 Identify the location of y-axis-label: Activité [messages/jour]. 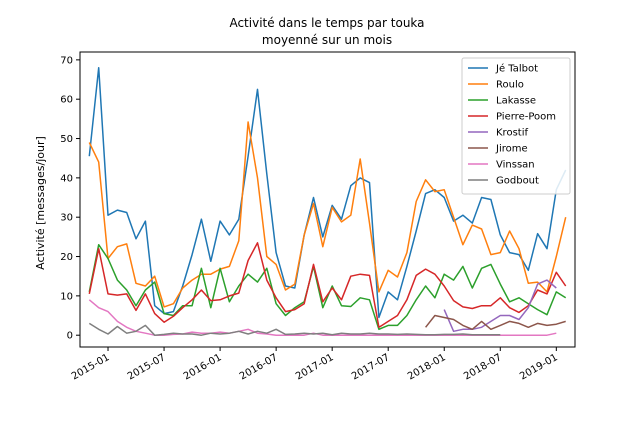
(40, 203).